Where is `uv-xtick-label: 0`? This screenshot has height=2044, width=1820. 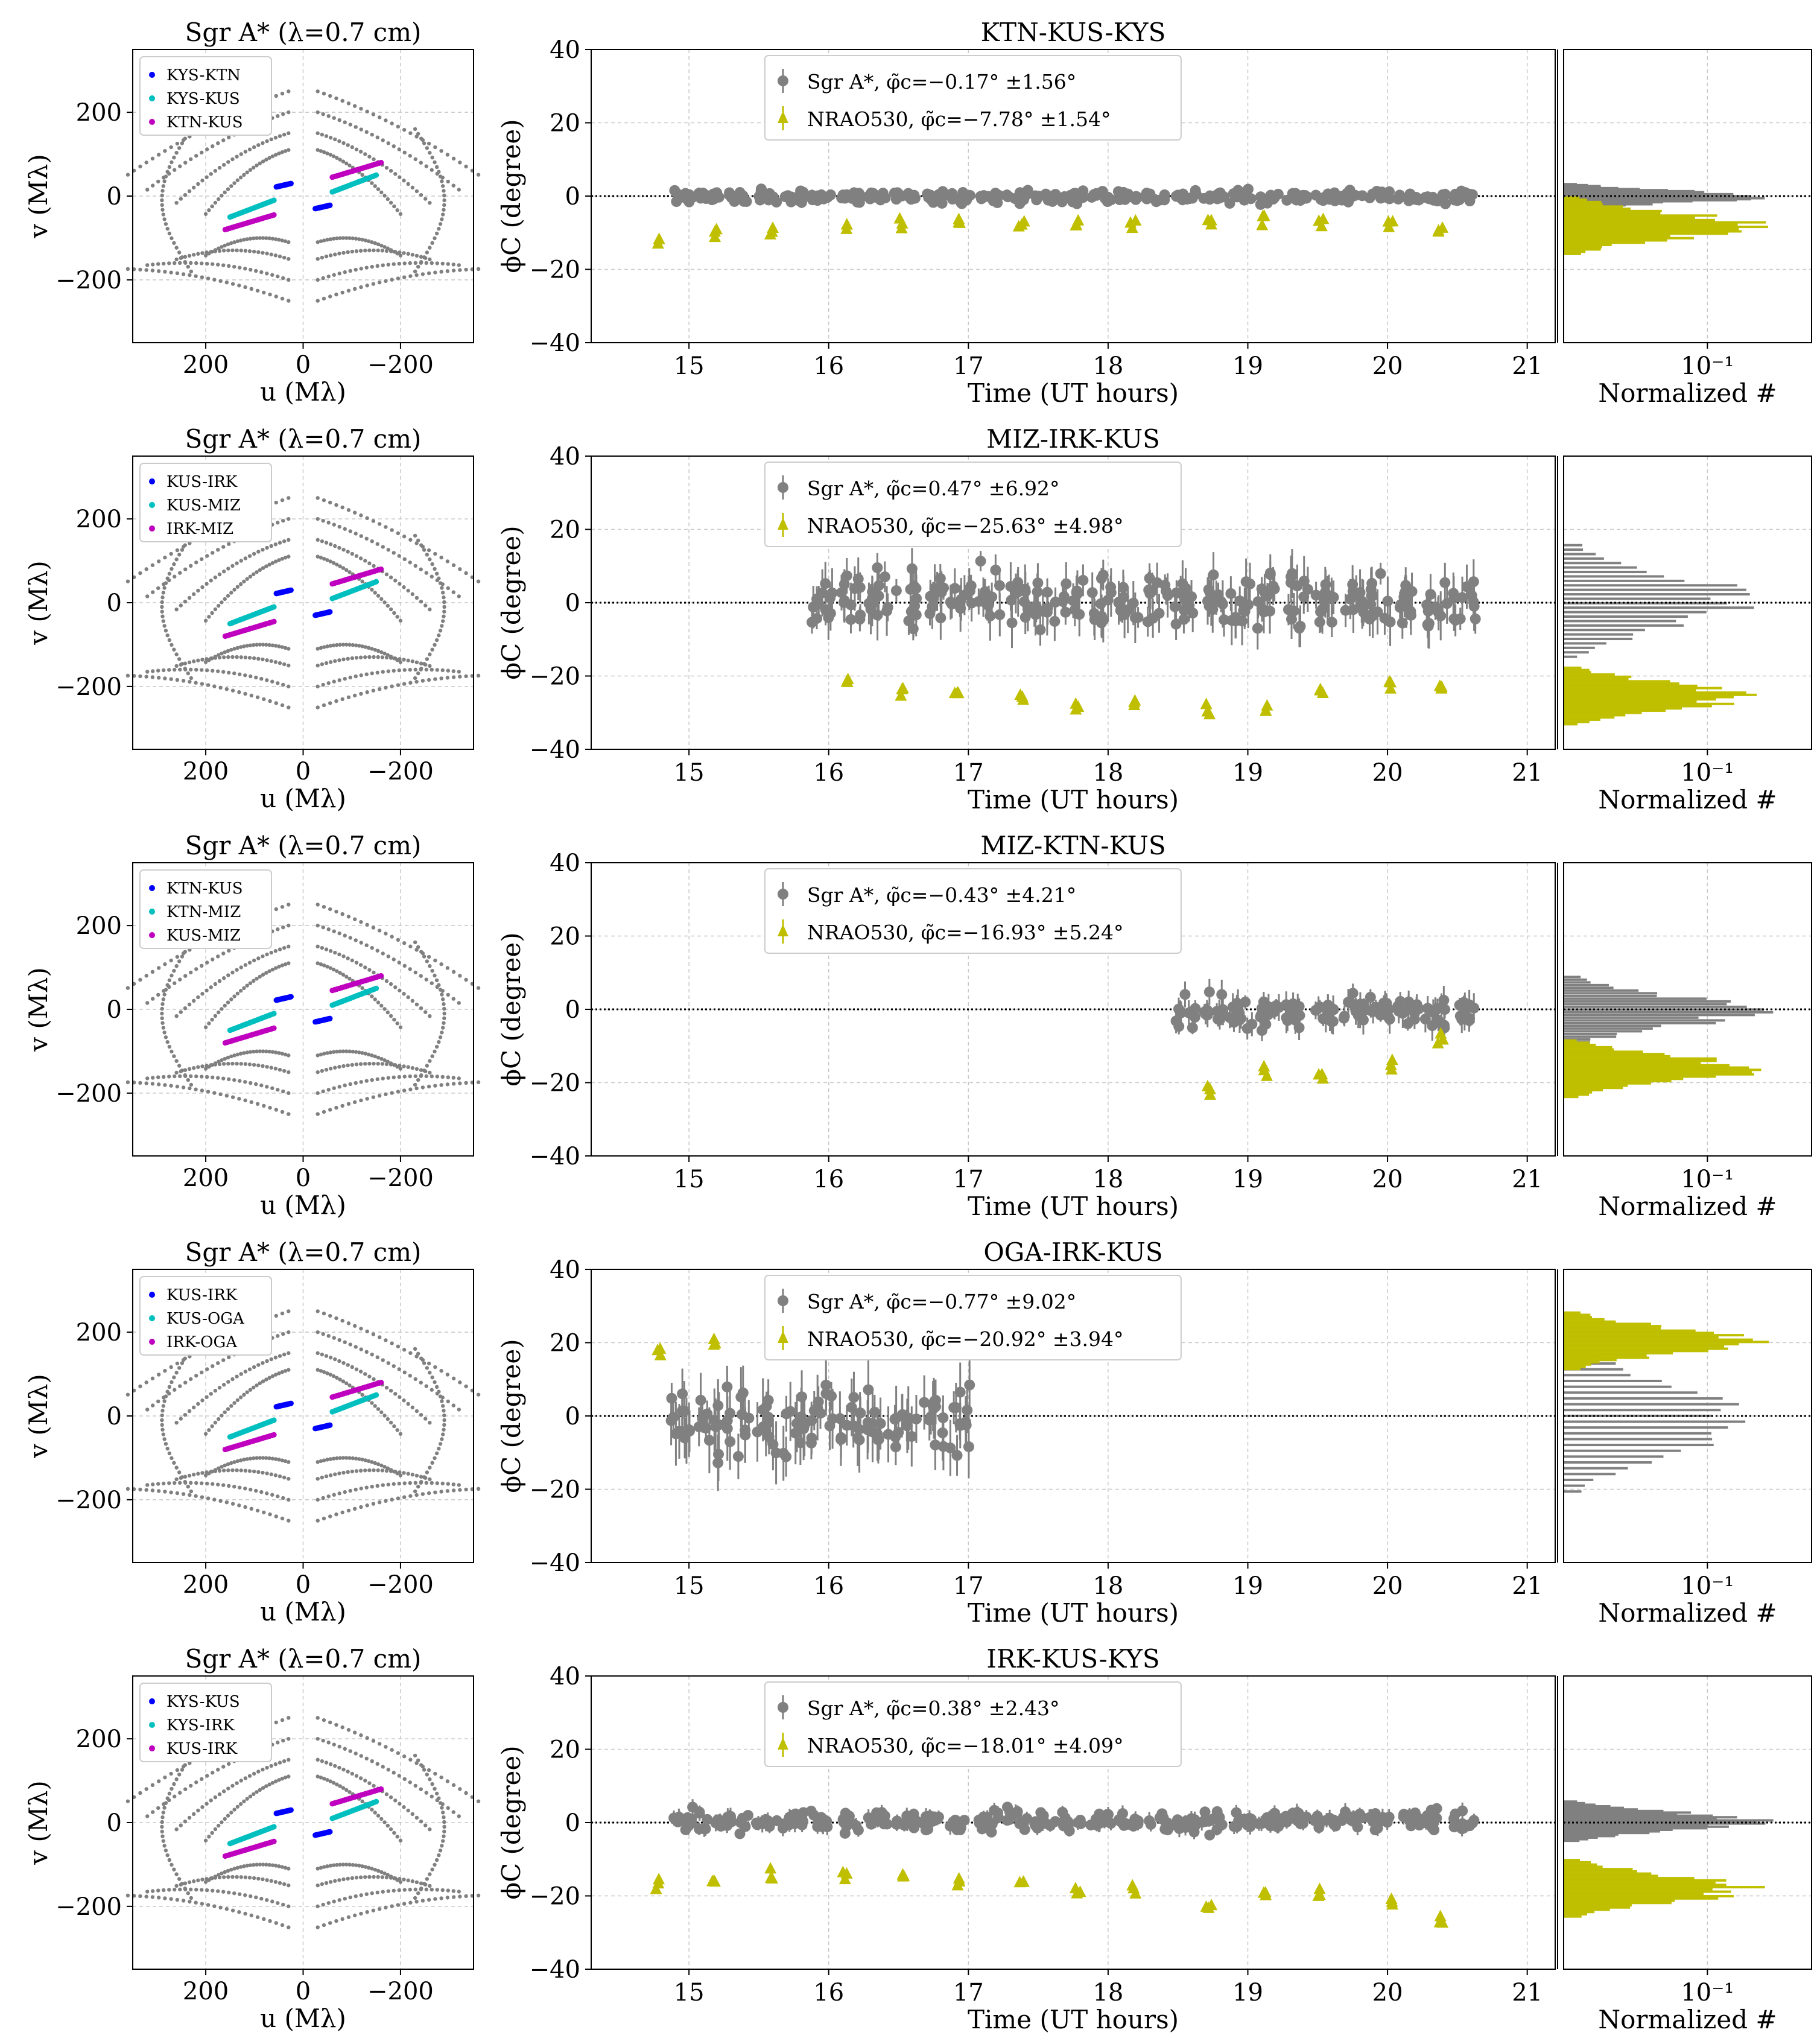 uv-xtick-label: 0 is located at coordinates (304, 1178).